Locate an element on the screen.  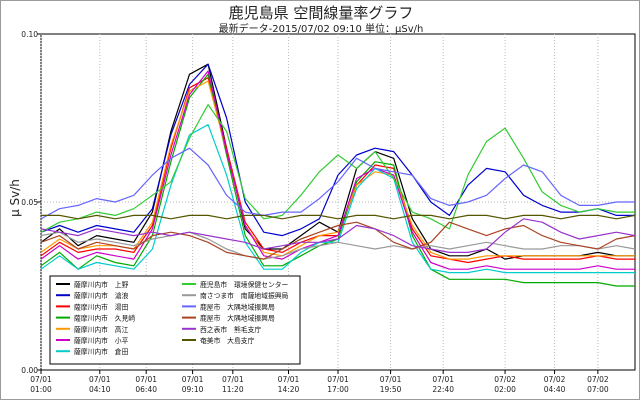
y-tick-label: 0.00 is located at coordinates (29, 370).